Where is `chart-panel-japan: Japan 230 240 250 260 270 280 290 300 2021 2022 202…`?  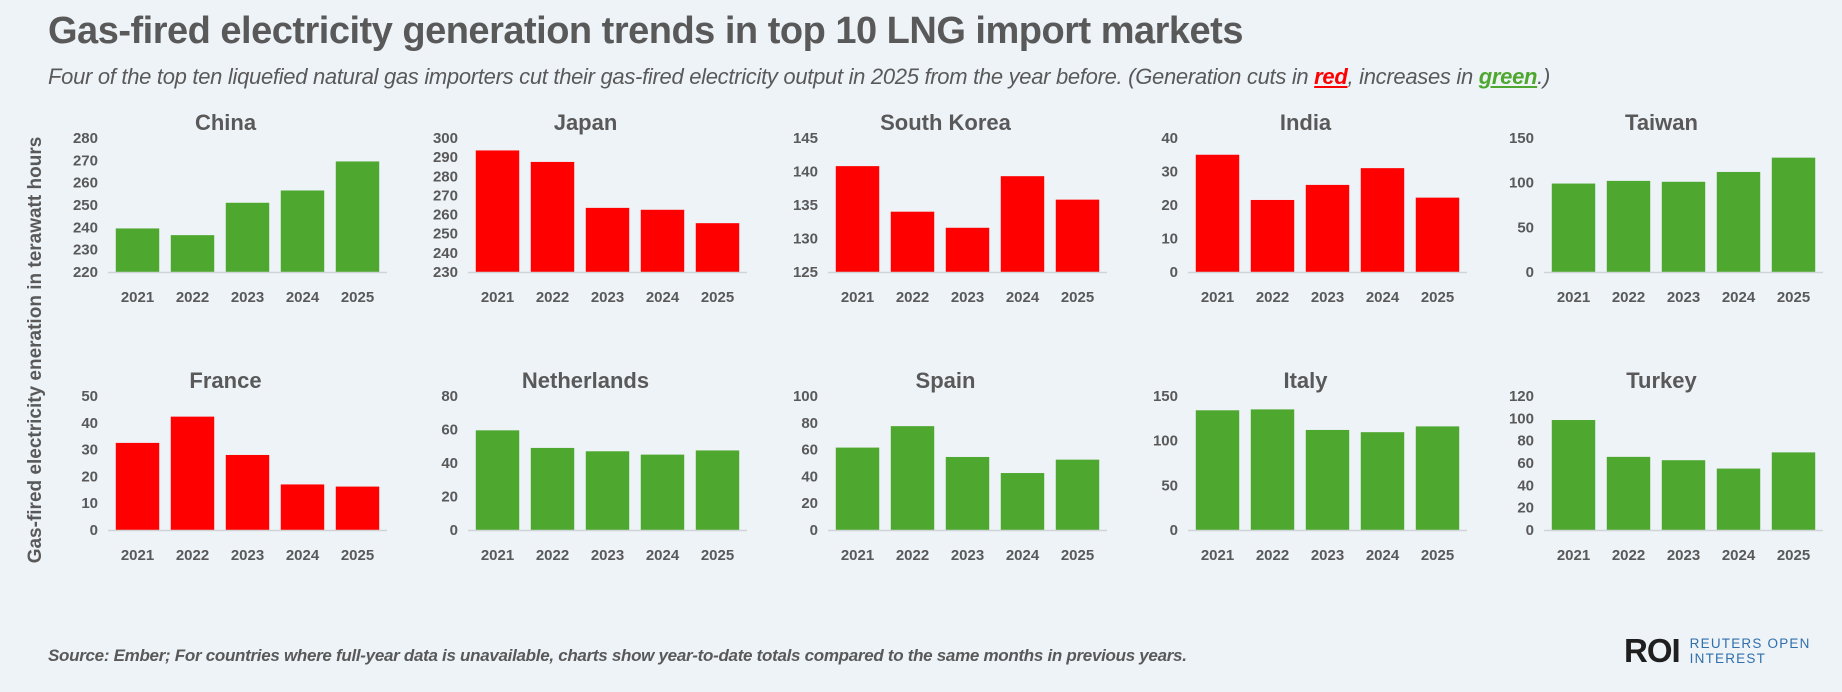
chart-panel-japan: Japan 230 240 250 260 270 280 290 300 2021 2022 202… is located at coordinates (596, 231).